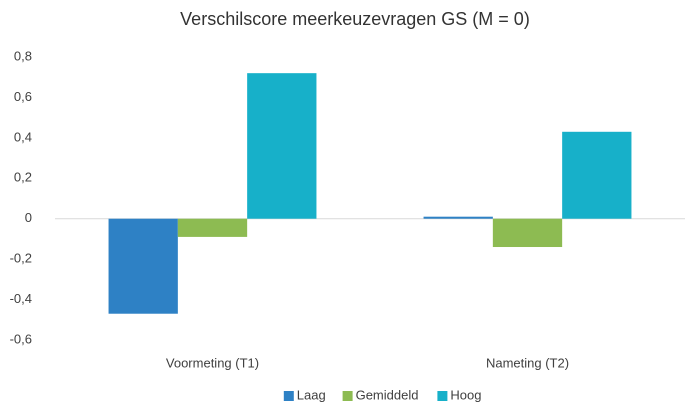 The height and width of the screenshot is (410, 690). What do you see at coordinates (28, 217) in the screenshot?
I see `y-tick-label: 0` at bounding box center [28, 217].